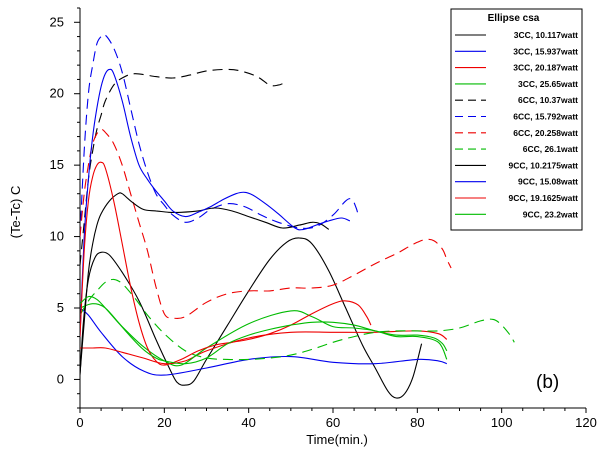  What do you see at coordinates (65, 208) in the screenshot?
I see `y-ticks: 0 5 10 15 20 25` at bounding box center [65, 208].